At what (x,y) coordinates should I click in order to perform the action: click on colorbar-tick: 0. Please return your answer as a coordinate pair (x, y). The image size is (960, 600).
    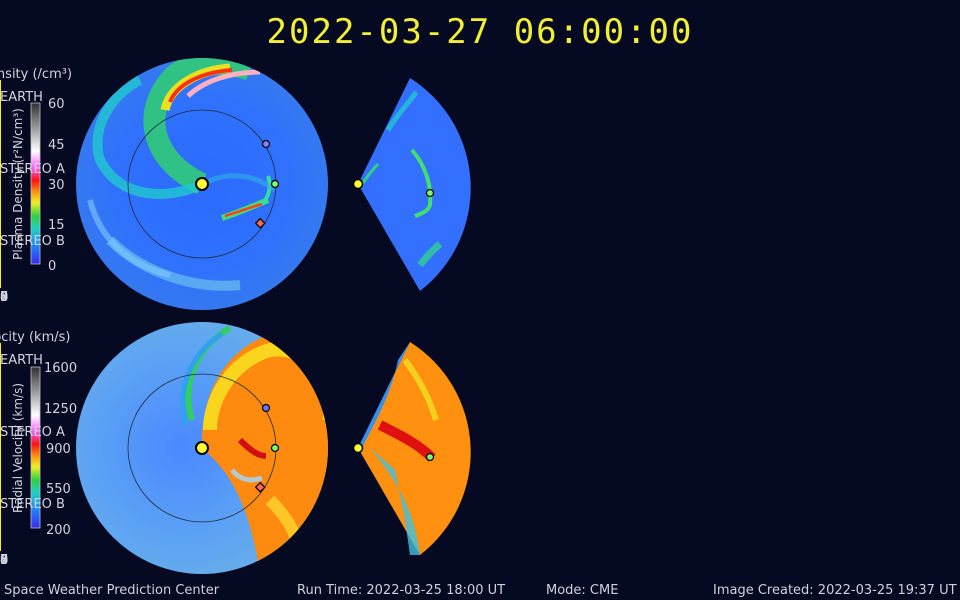
    Looking at the image, I should click on (52, 266).